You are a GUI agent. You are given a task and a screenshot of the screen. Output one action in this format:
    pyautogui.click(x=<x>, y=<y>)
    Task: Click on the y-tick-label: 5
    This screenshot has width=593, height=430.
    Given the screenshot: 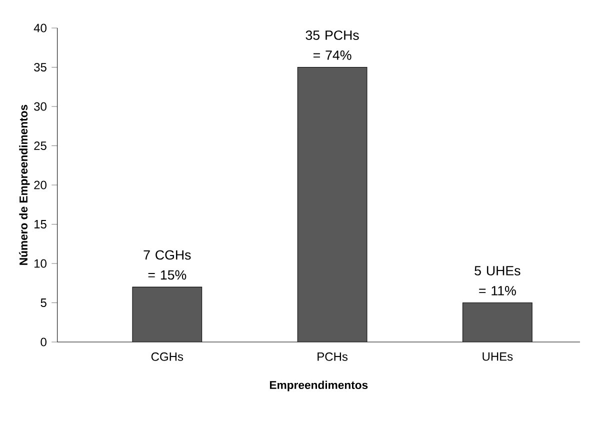 What is the action you would take?
    pyautogui.click(x=43, y=302)
    